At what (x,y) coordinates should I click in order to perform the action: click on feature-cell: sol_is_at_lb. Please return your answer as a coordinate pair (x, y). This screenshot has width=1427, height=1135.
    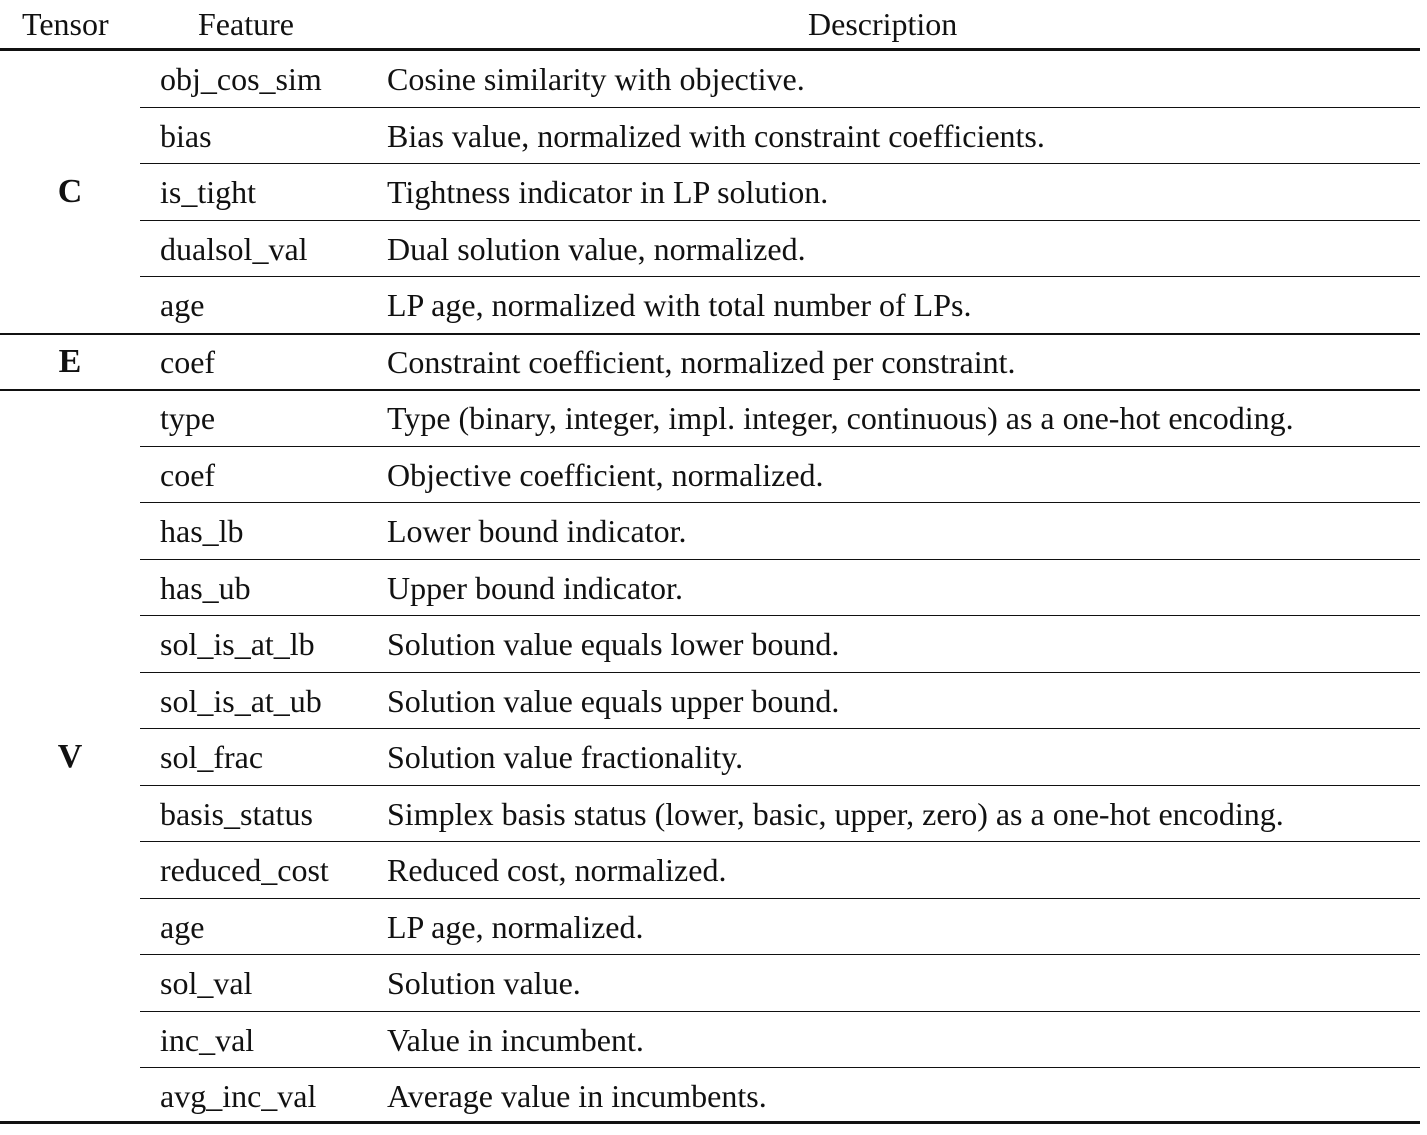
    Looking at the image, I should click on (237, 644).